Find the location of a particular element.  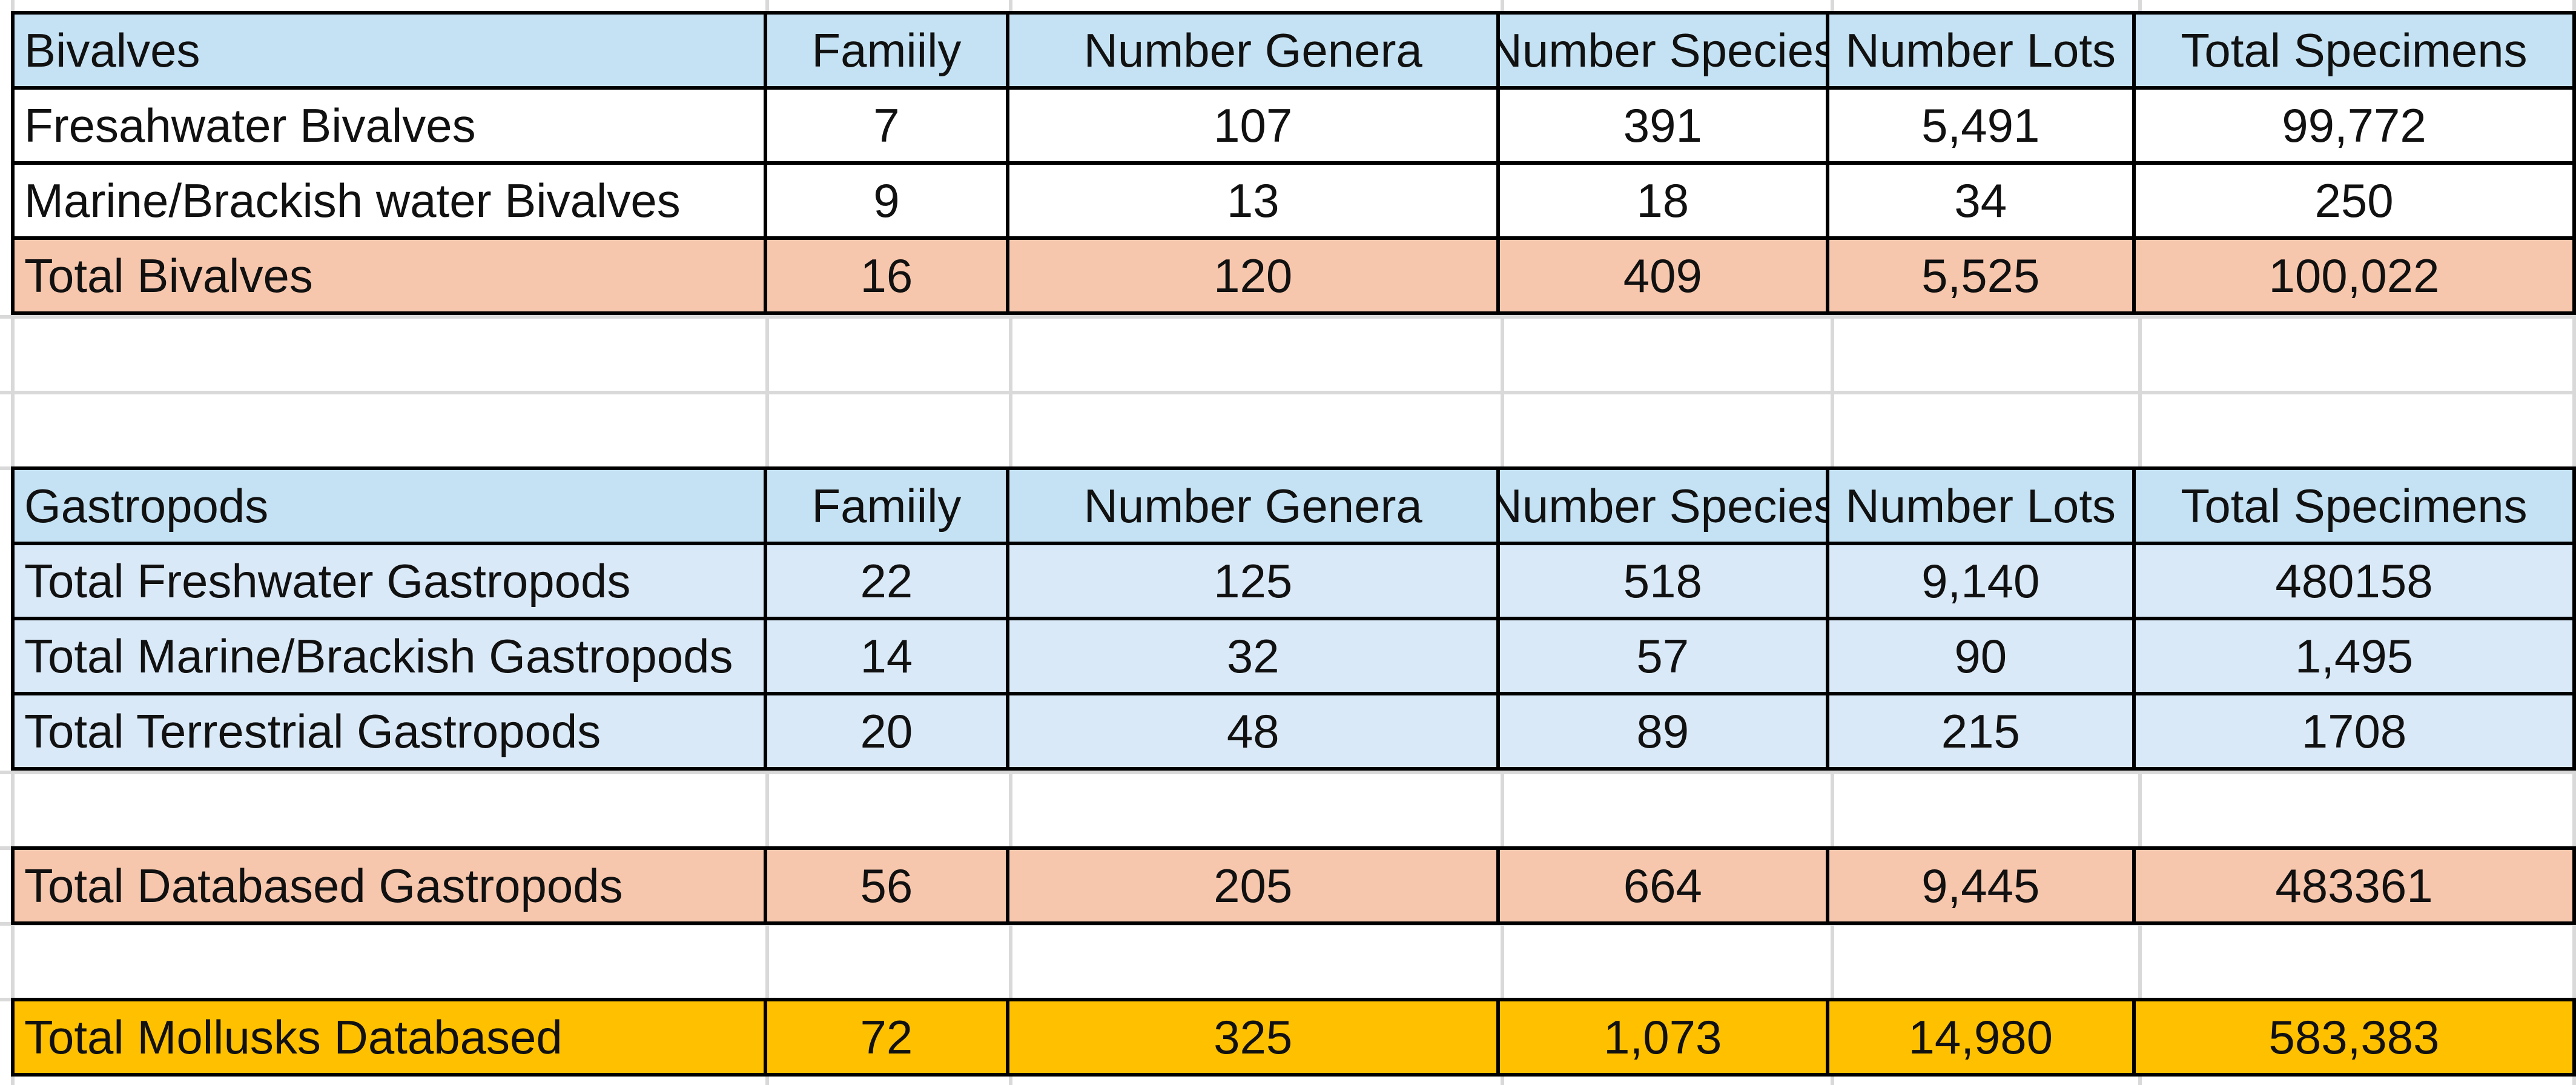

lots-cell: 5,525 is located at coordinates (1982, 275).